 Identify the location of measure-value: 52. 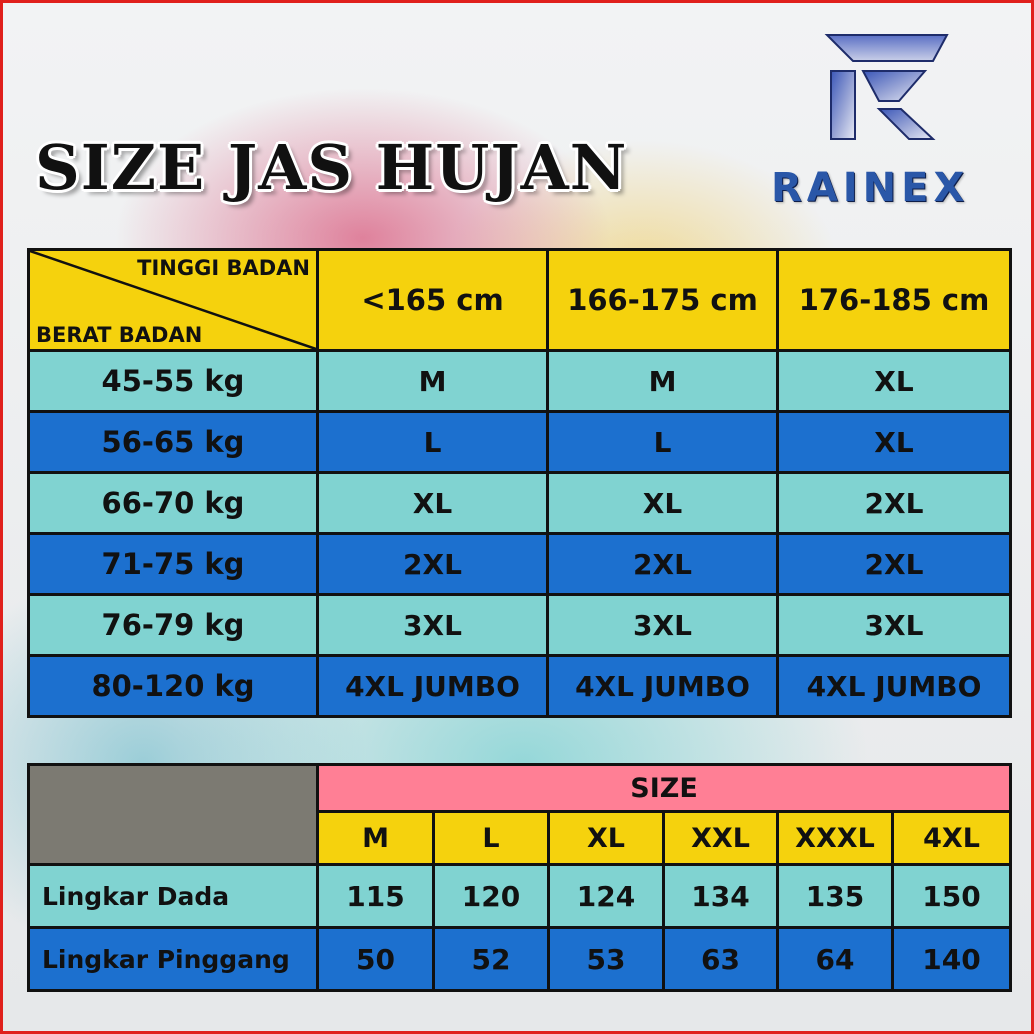
(491, 959).